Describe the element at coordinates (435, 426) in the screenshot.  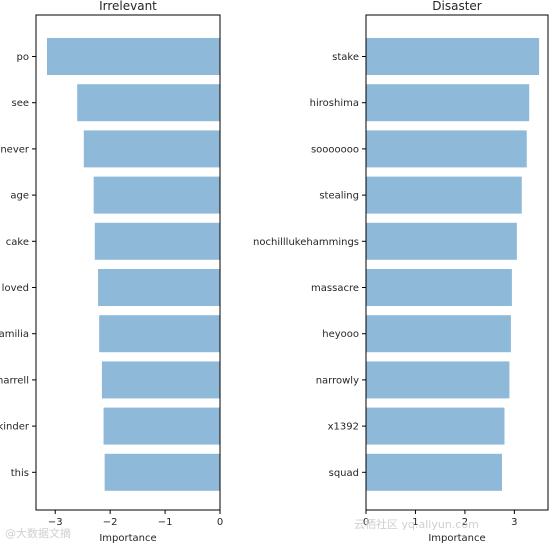
I see `bar-x1392` at that location.